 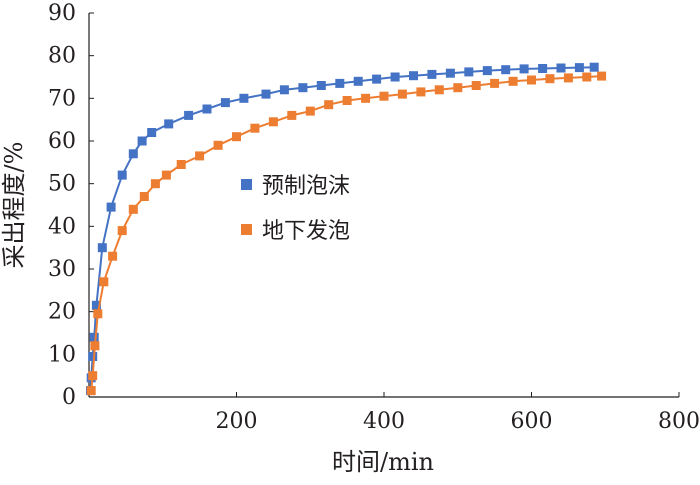 I want to click on y-tick-label: 10, so click(x=62, y=354).